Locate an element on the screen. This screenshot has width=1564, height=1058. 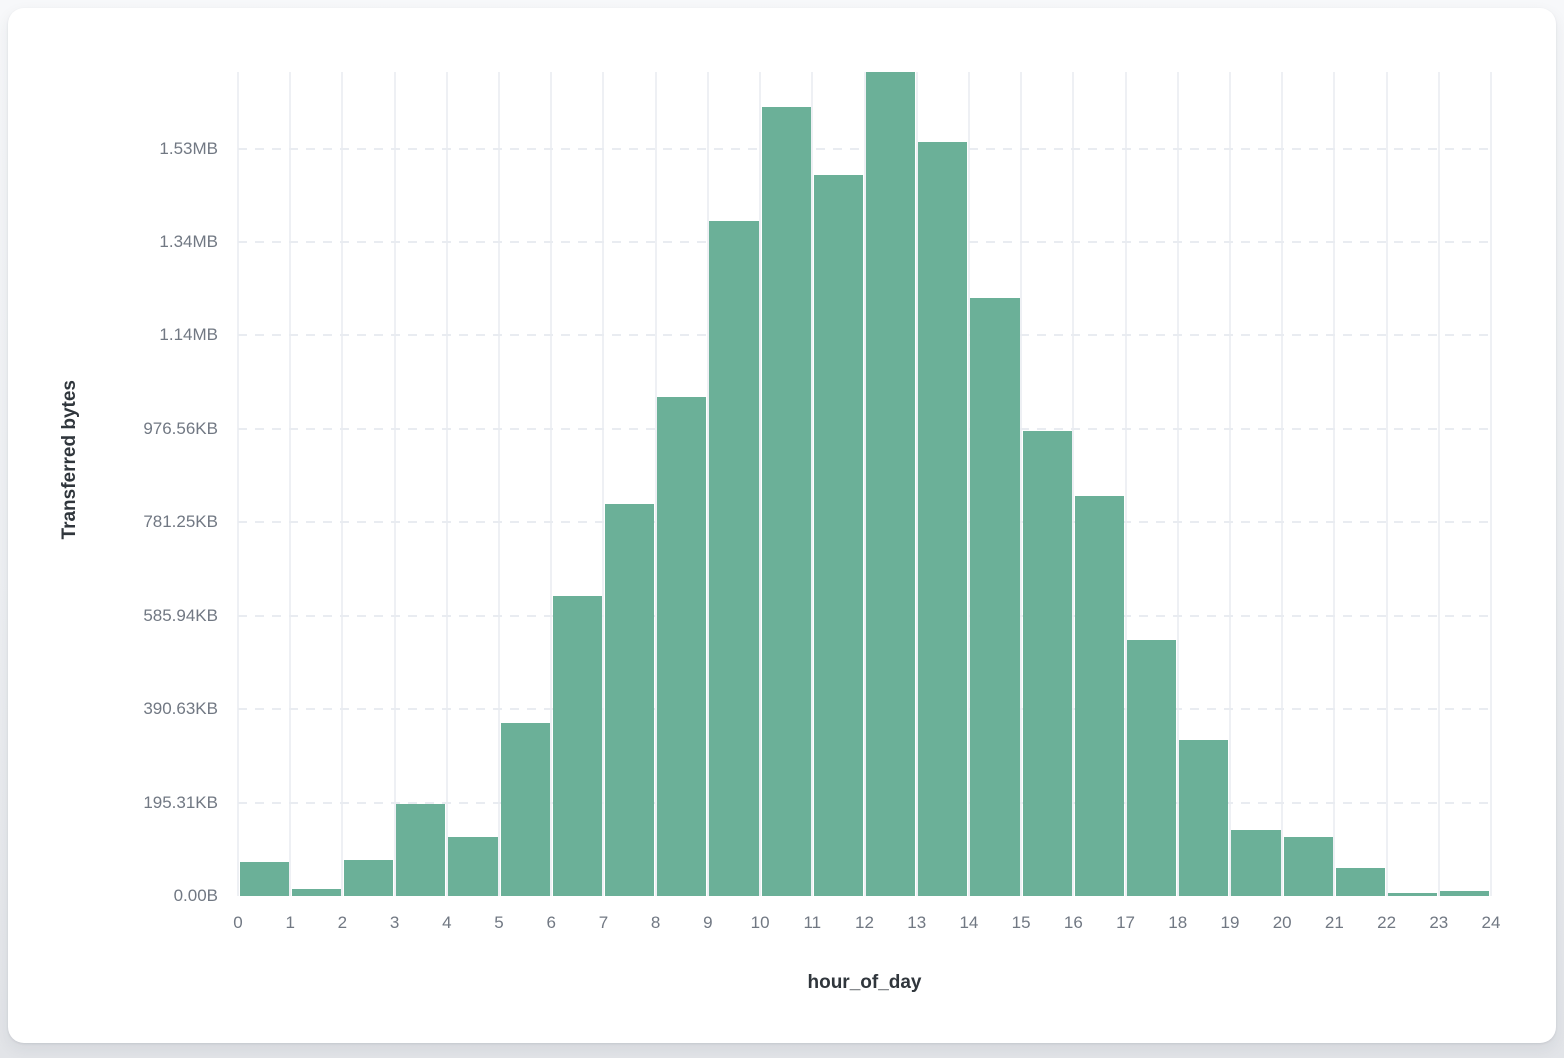
x-tick-label: 6 is located at coordinates (551, 922).